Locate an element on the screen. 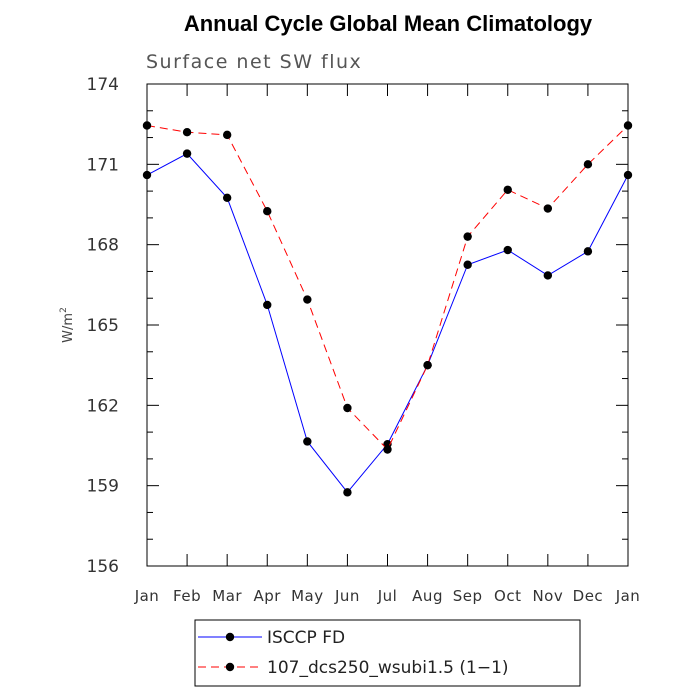 This screenshot has width=700, height=700. x-tick-label: Apr is located at coordinates (268, 596).